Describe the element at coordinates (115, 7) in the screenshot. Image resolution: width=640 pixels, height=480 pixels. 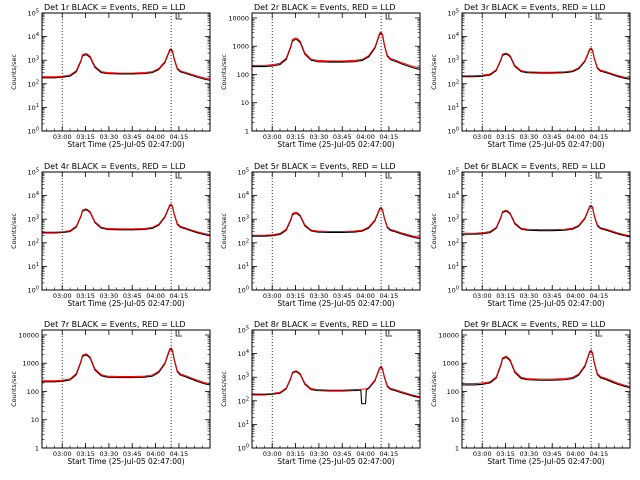
I see `panel-title: Det 1r BLACK = Events, RED = LLD` at that location.